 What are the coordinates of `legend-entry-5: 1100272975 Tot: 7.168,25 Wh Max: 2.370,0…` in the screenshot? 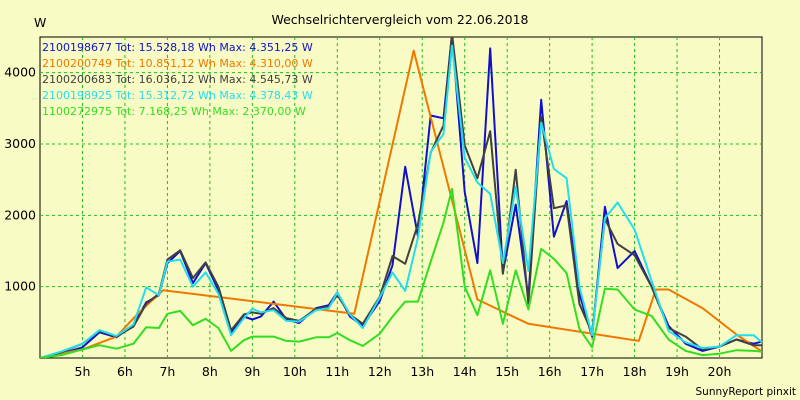 It's located at (174, 111).